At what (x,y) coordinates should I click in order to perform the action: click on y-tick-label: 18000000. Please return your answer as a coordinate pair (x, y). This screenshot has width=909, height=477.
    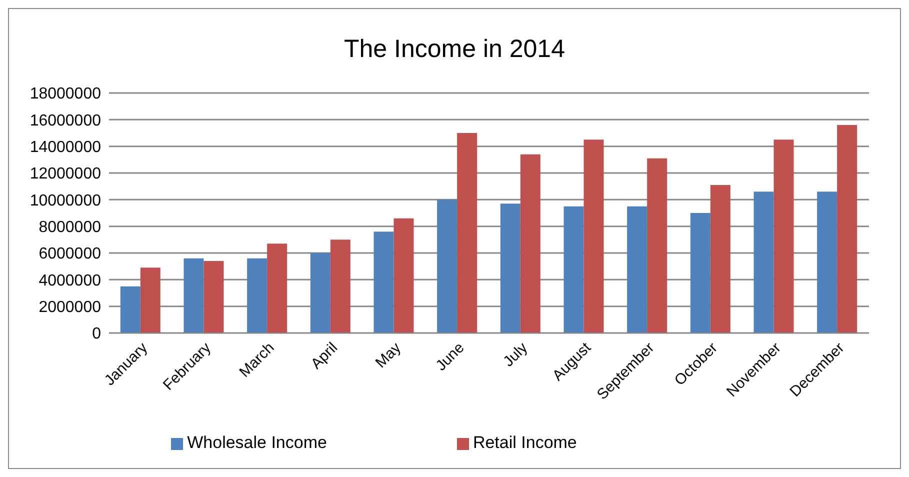
    Looking at the image, I should click on (66, 94).